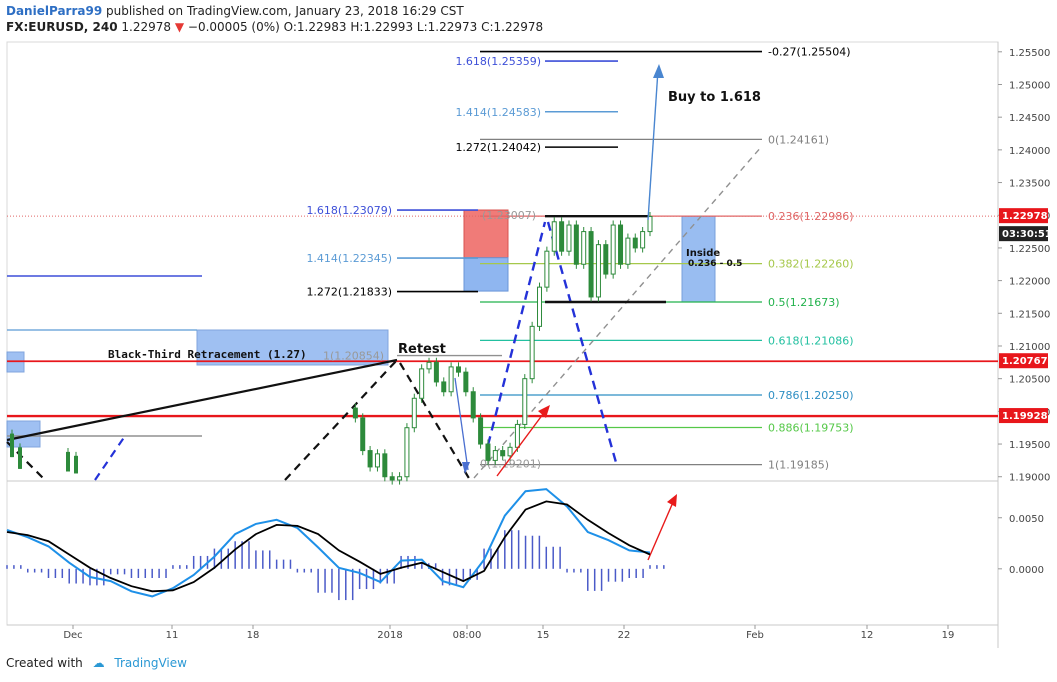  I want to click on macd-arrow-line, so click(661, 530).